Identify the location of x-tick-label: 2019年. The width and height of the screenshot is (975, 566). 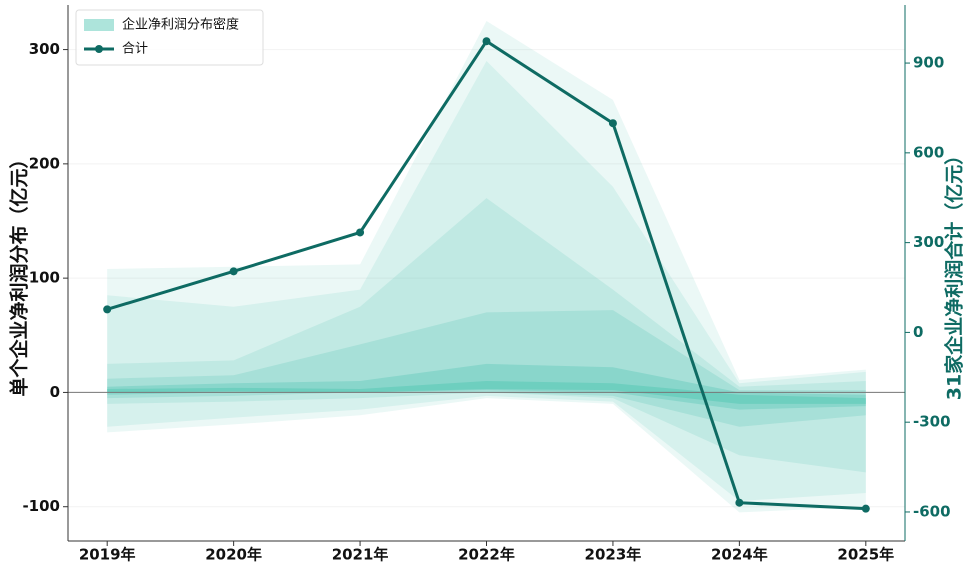
(107, 555).